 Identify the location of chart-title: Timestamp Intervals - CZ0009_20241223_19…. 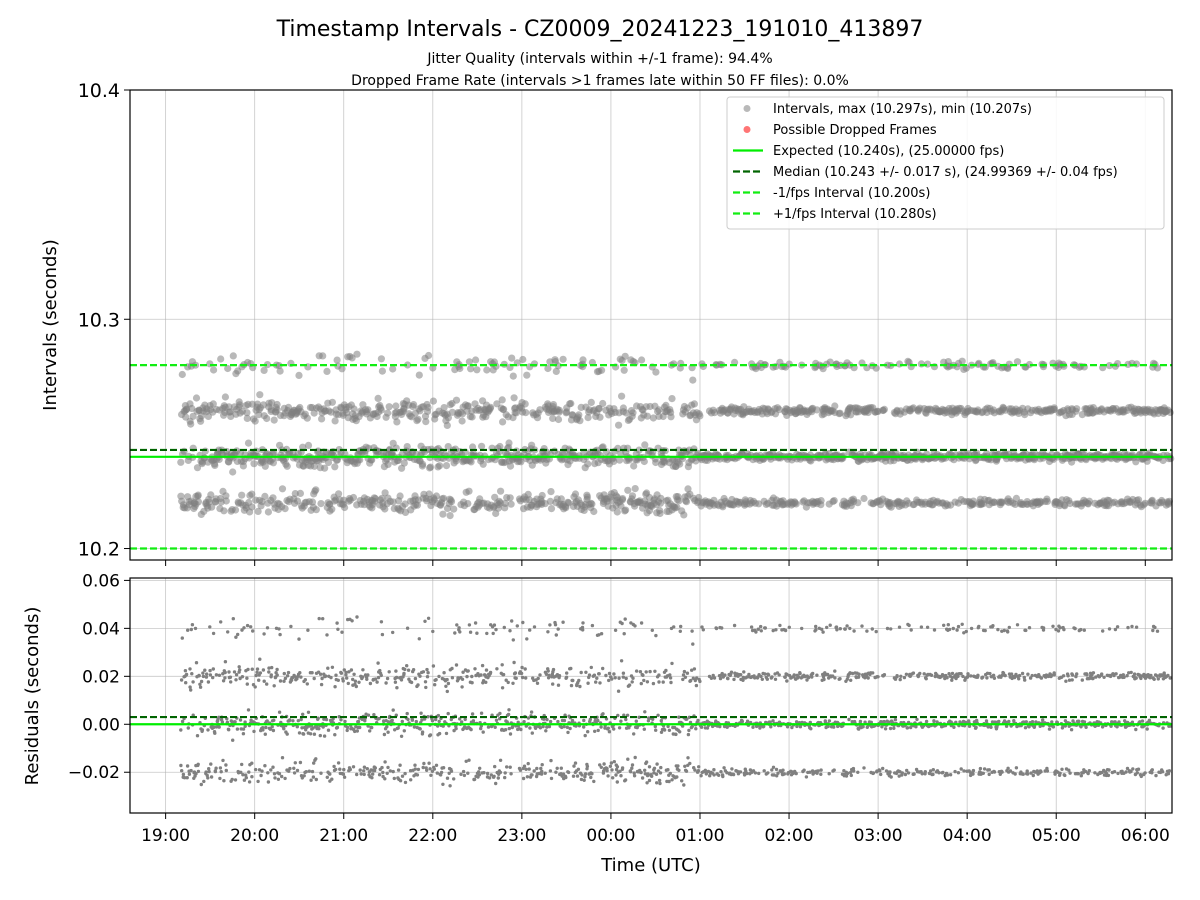
(600, 29).